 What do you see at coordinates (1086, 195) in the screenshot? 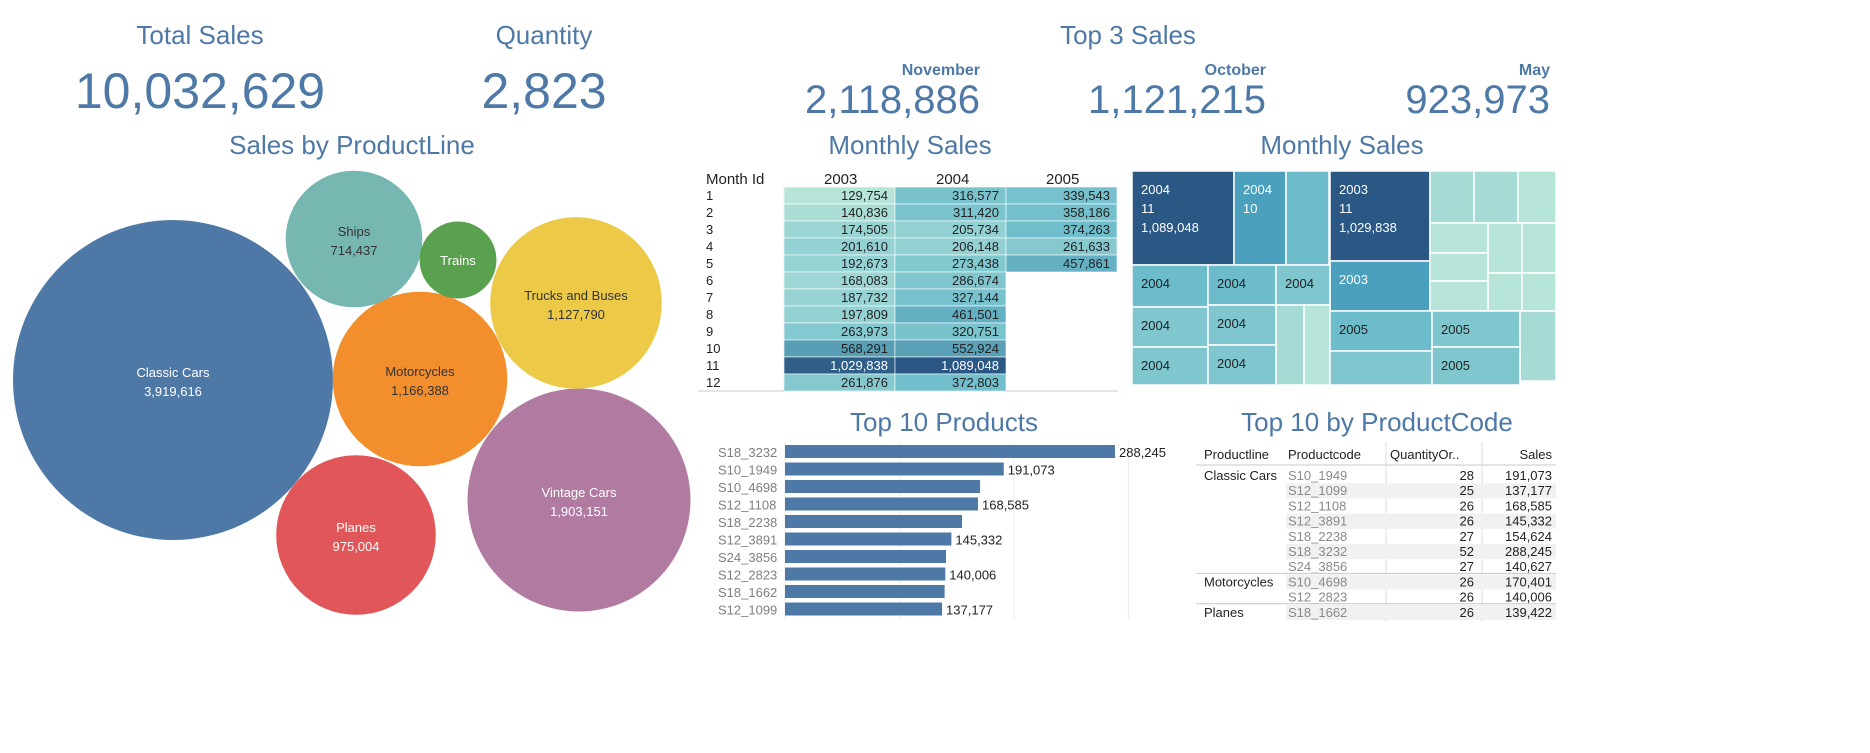
I see `heatmap-cell-value: 339,543` at bounding box center [1086, 195].